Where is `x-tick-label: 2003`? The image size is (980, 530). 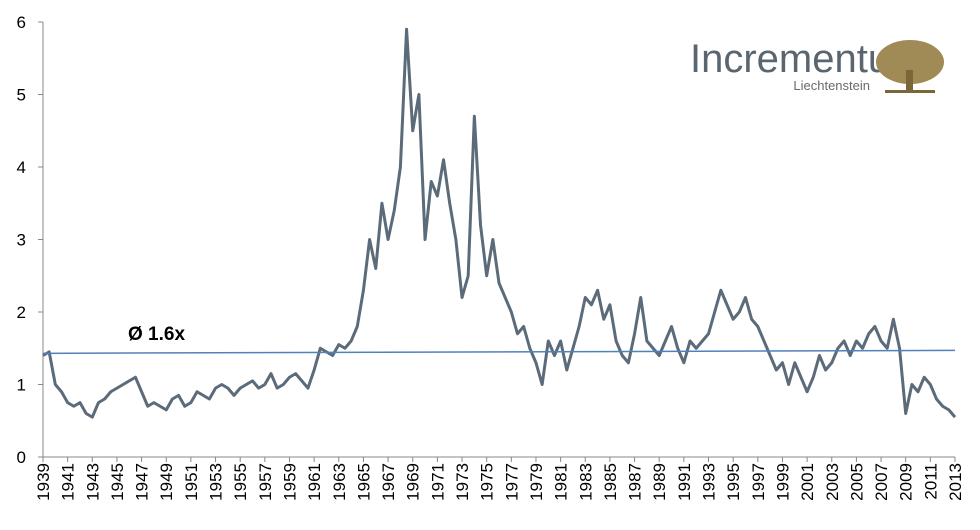
x-tick-label: 2003 is located at coordinates (832, 482).